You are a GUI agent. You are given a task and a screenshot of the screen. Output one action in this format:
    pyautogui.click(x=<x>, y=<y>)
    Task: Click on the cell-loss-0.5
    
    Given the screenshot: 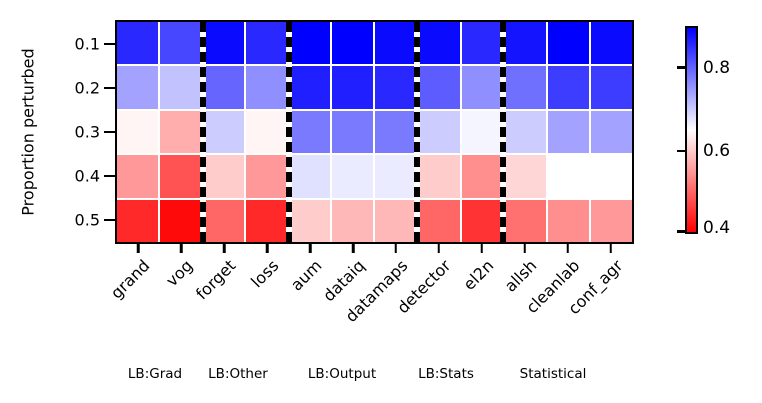 What is the action you would take?
    pyautogui.click(x=267, y=220)
    